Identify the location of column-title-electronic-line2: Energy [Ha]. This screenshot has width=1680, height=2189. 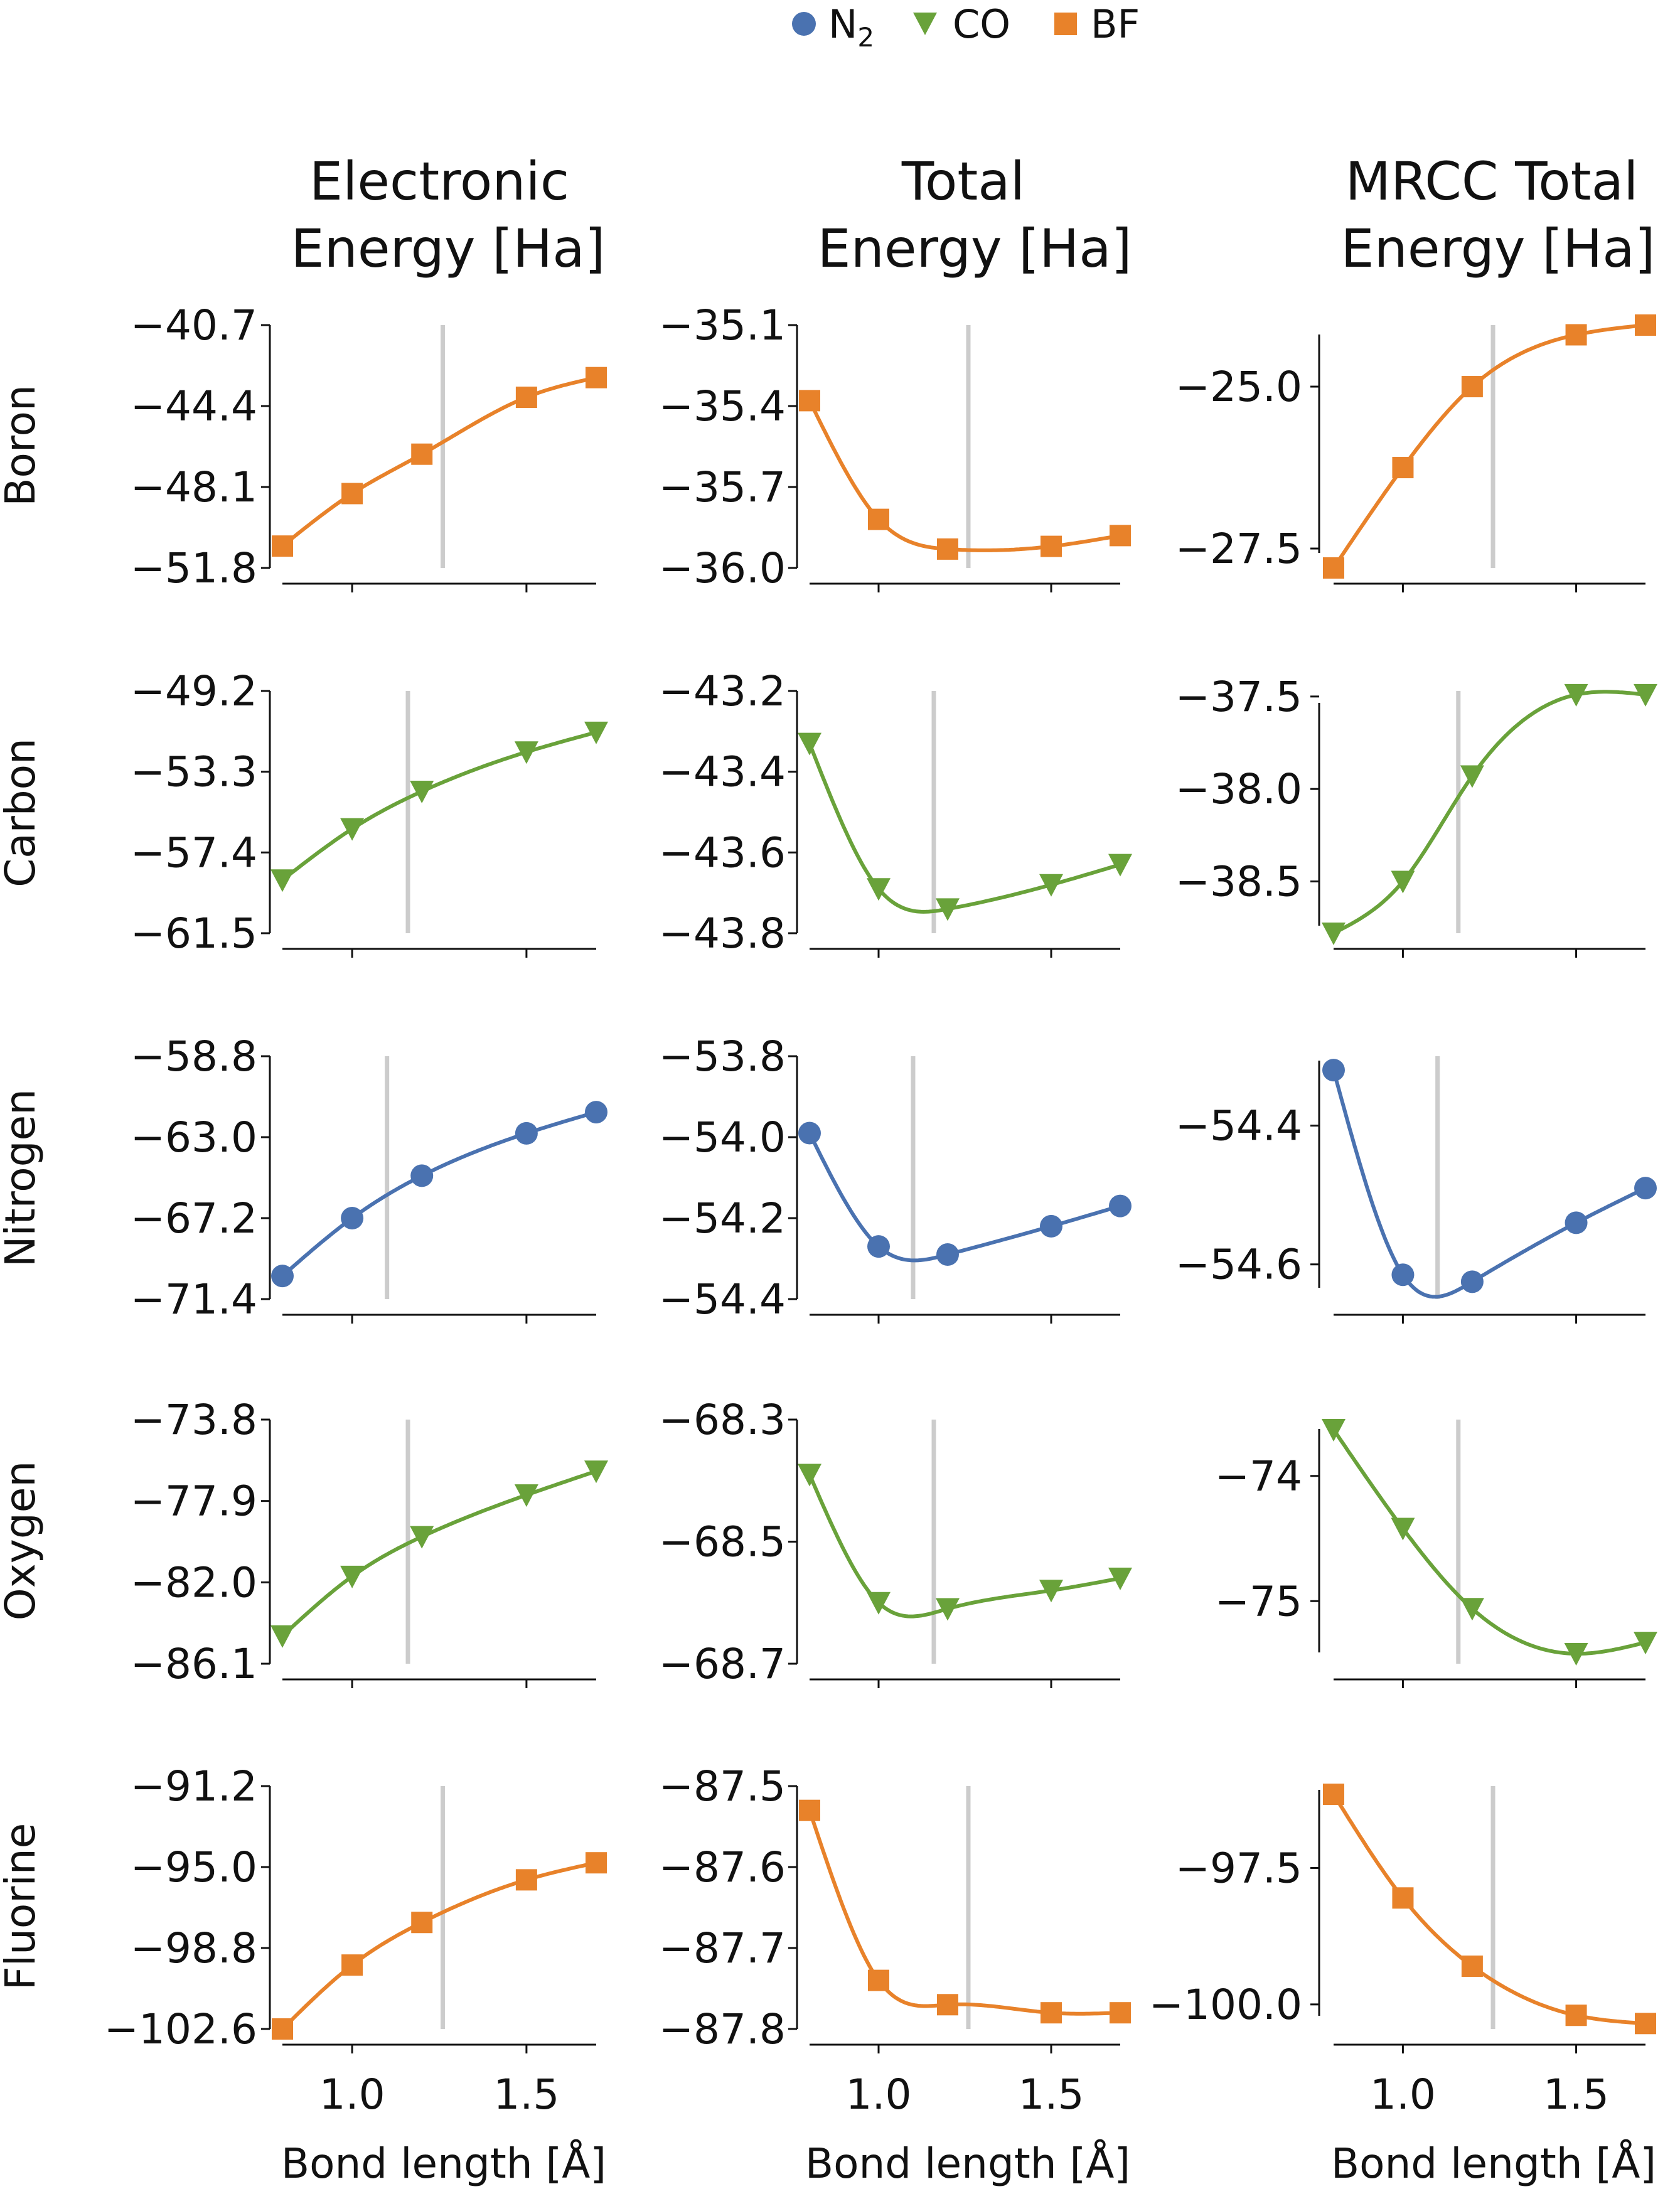
(448, 249).